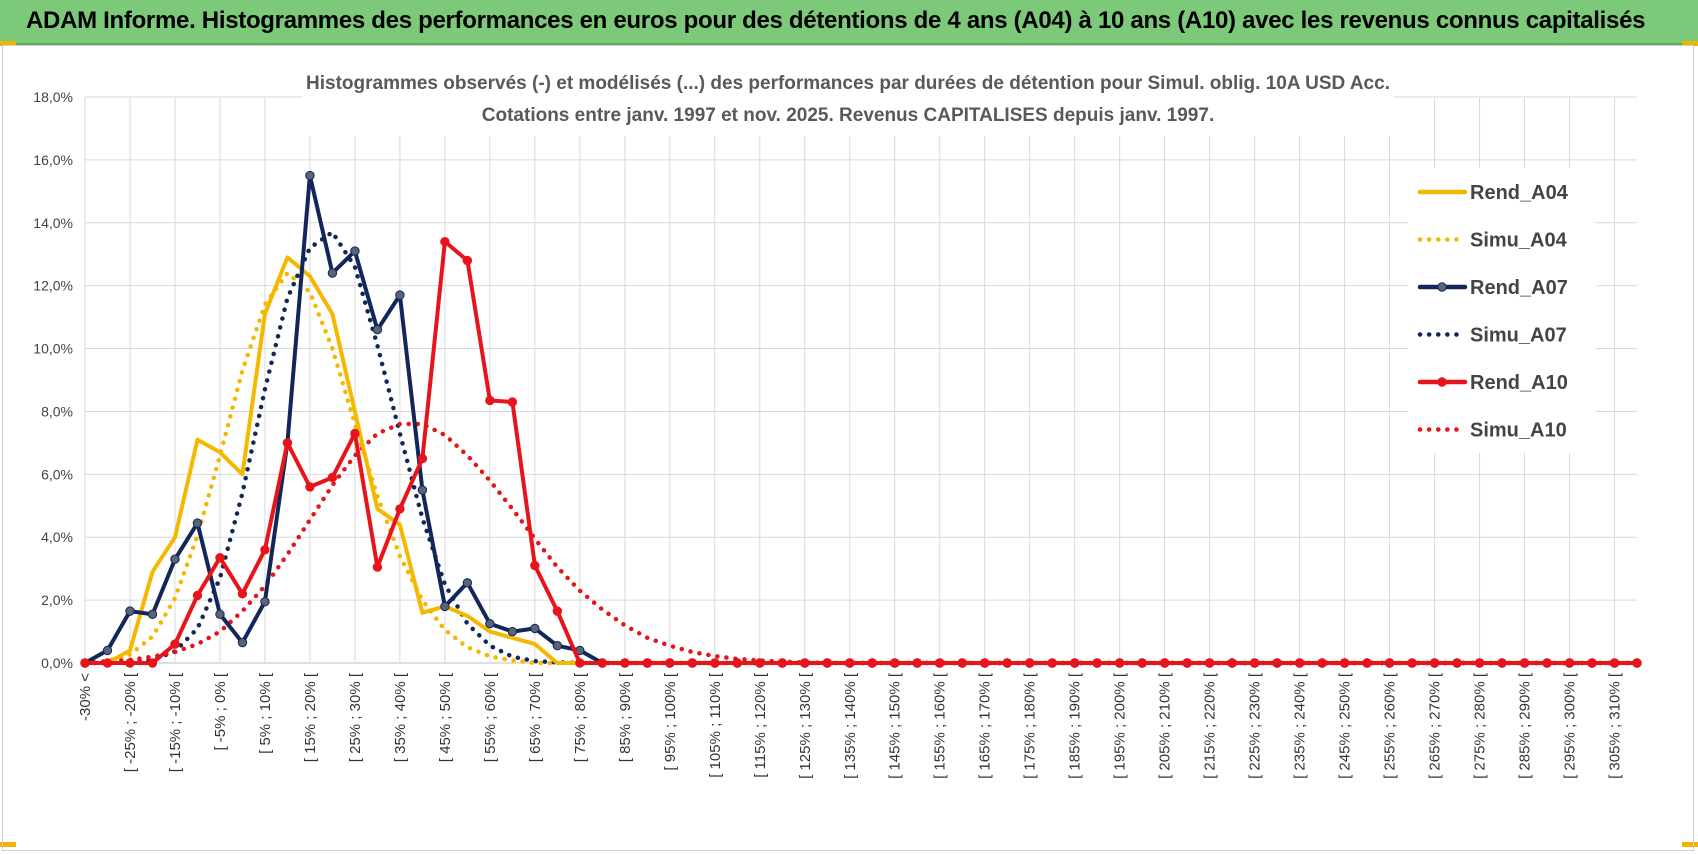 This screenshot has width=1698, height=854. I want to click on x-tick-label: [ 245% ; 250% [, so click(1345, 725).